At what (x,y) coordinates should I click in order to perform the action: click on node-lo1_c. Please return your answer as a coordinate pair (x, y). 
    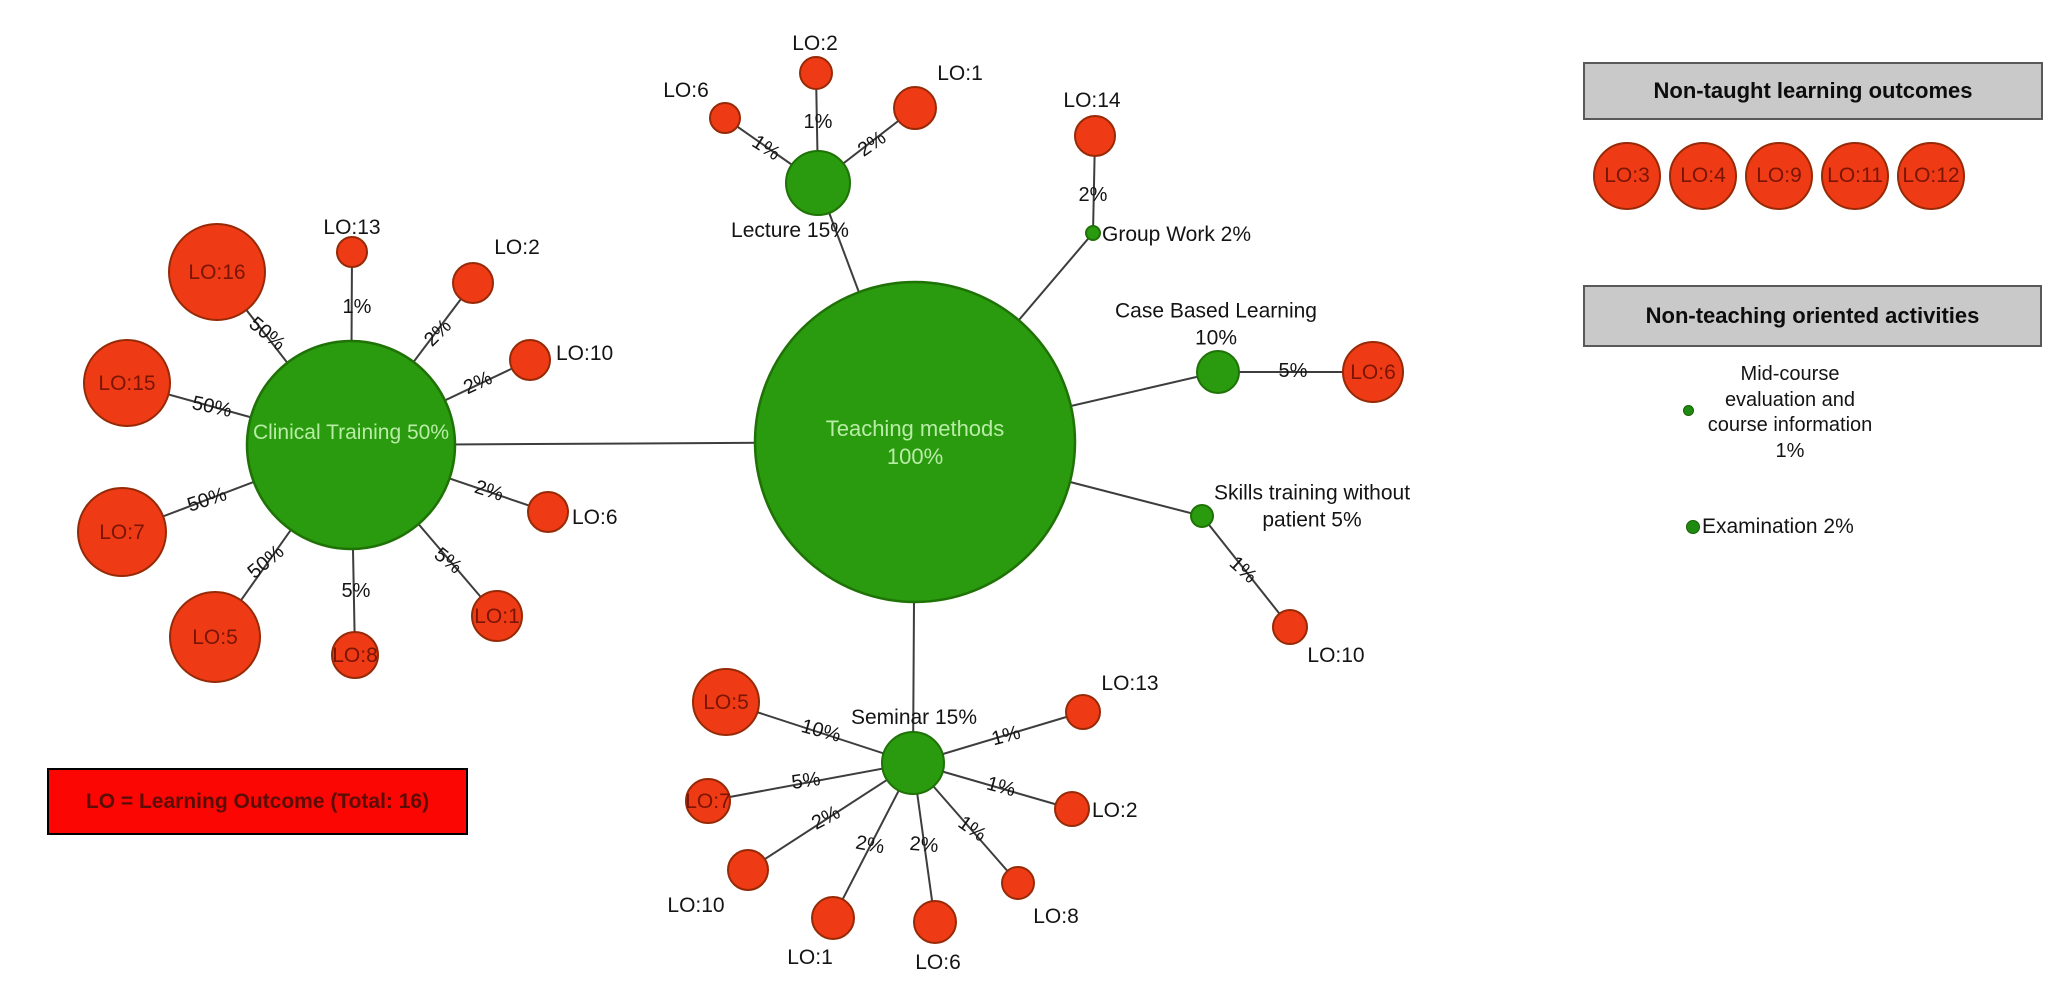
    Looking at the image, I should click on (497, 616).